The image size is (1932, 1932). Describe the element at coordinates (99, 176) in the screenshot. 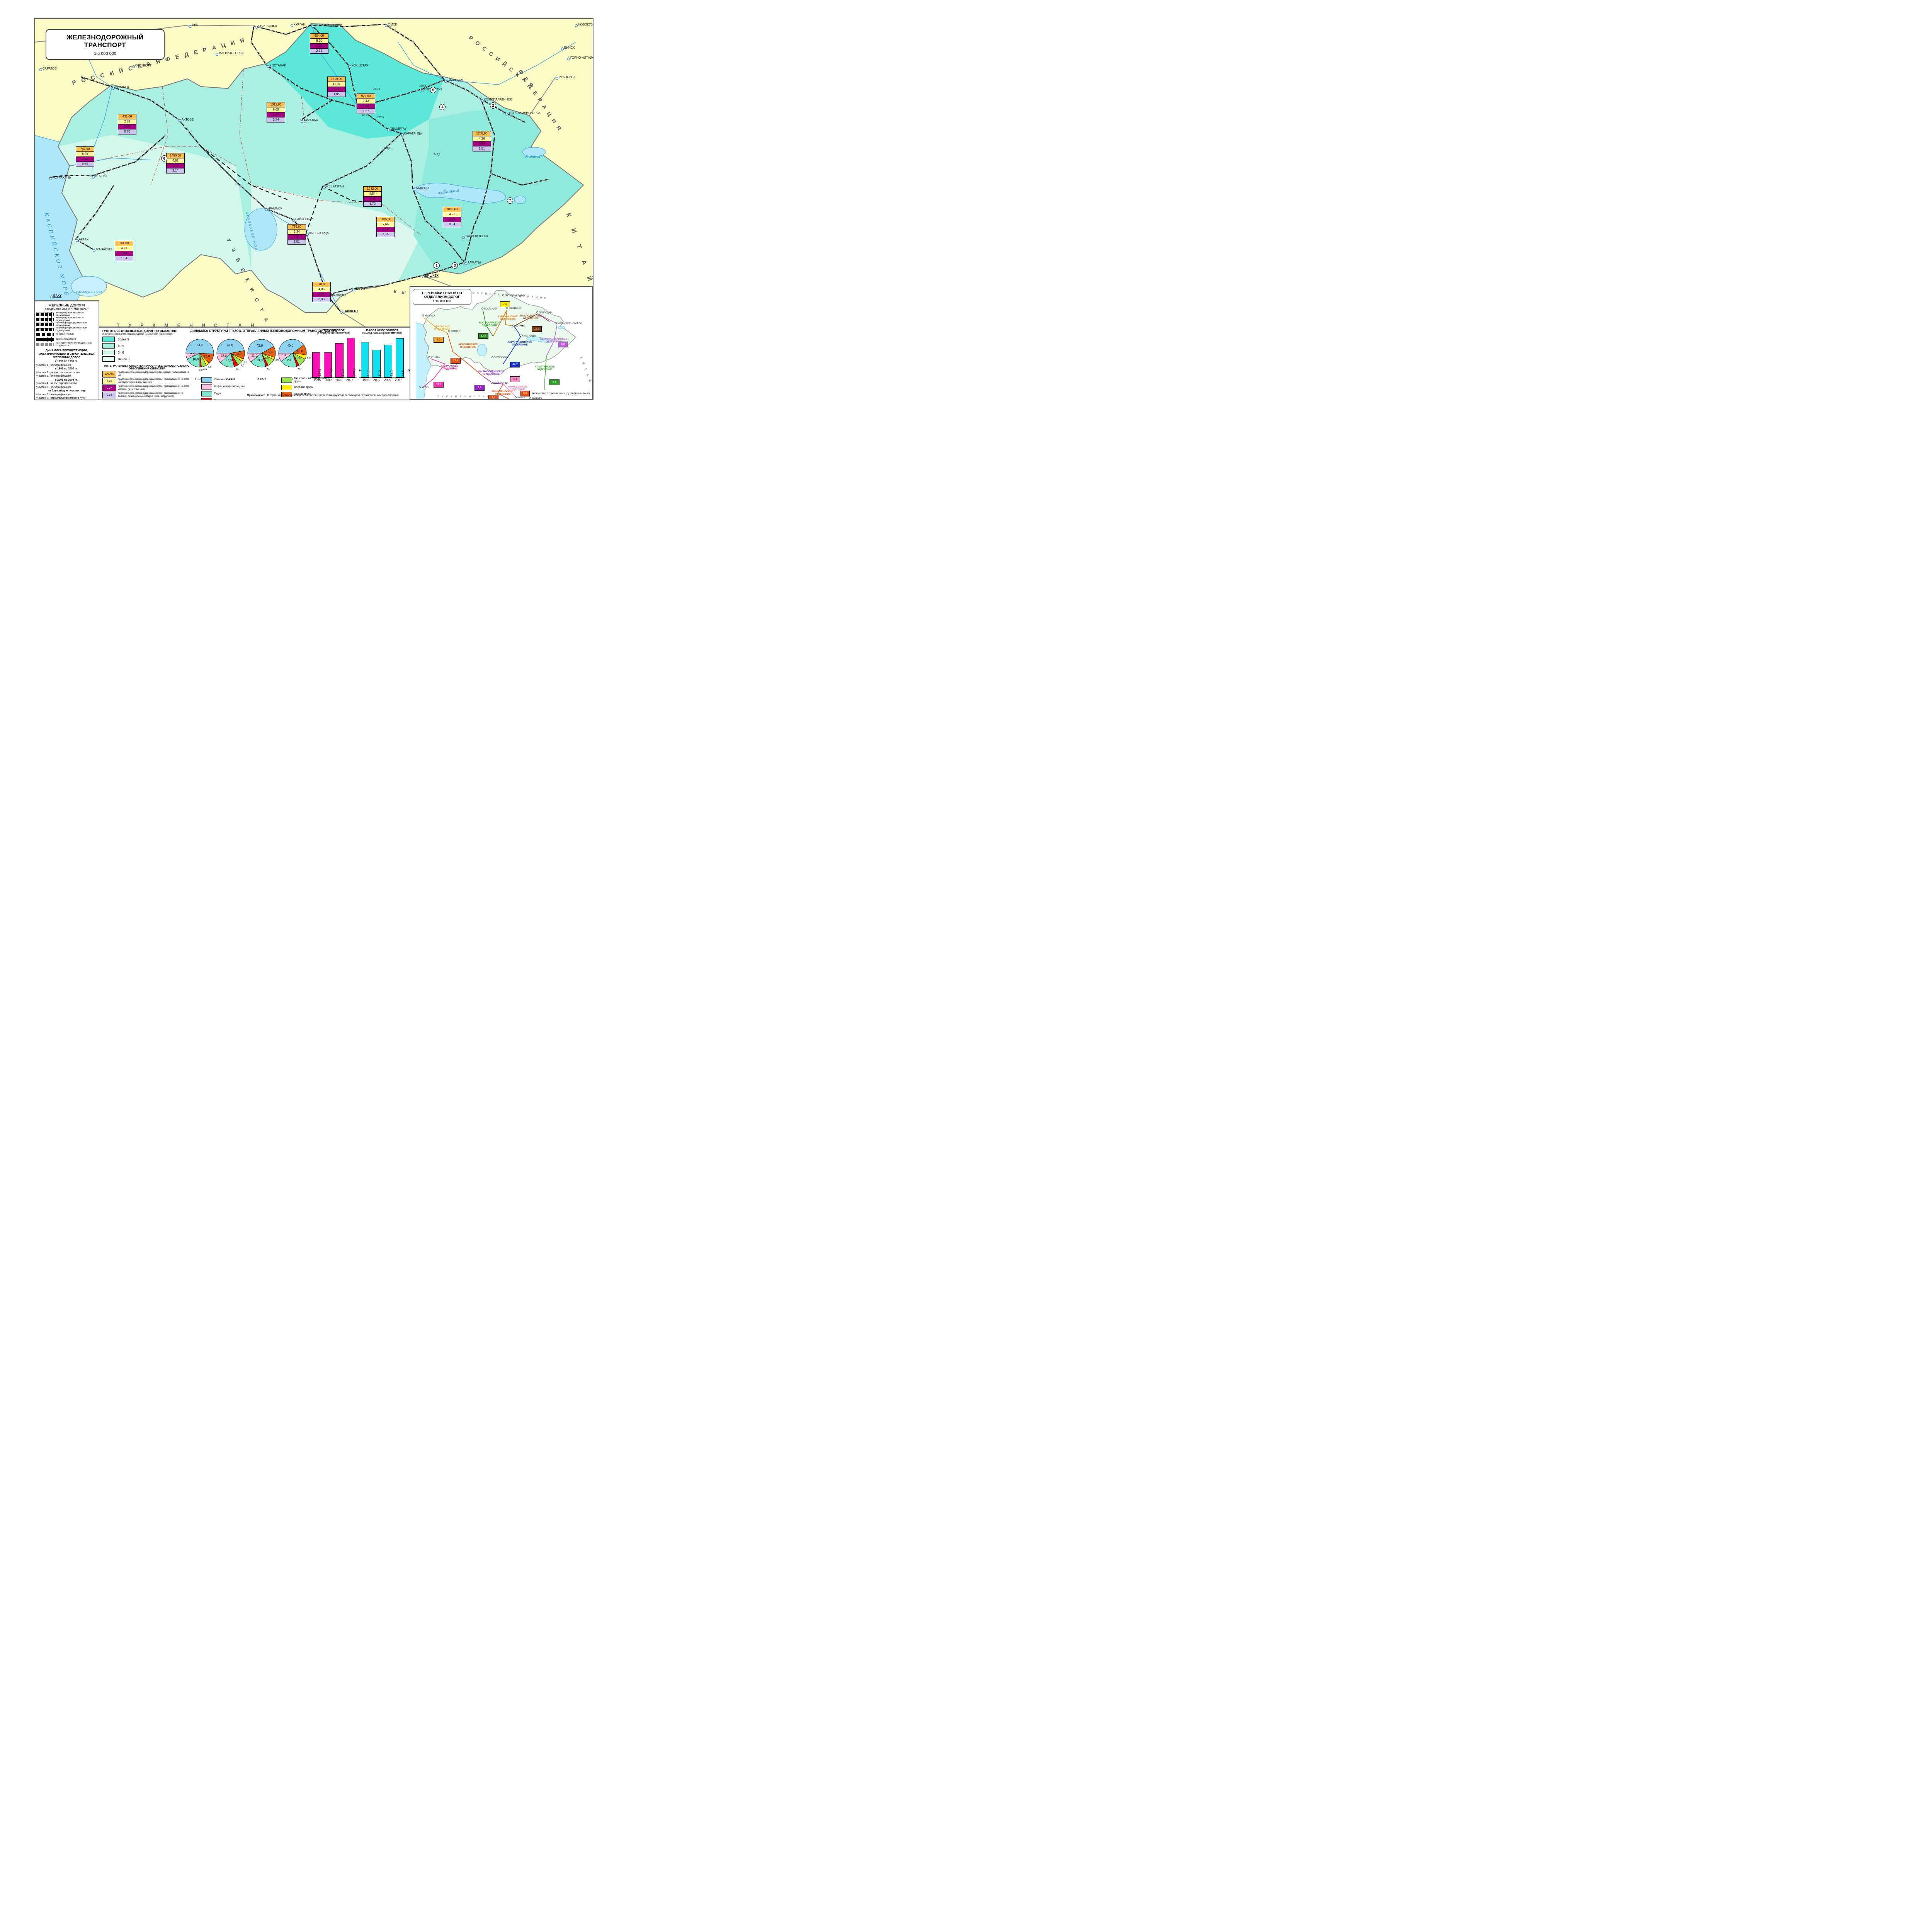

I see `city-town: АТЫРАУ` at that location.